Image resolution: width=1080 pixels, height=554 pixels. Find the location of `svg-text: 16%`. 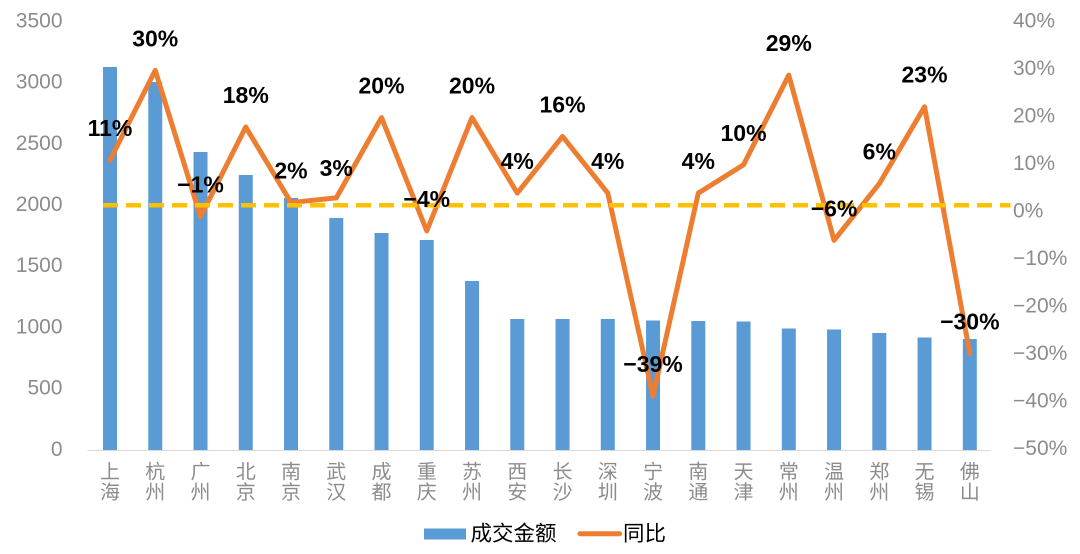

svg-text: 16% is located at coordinates (563, 104).